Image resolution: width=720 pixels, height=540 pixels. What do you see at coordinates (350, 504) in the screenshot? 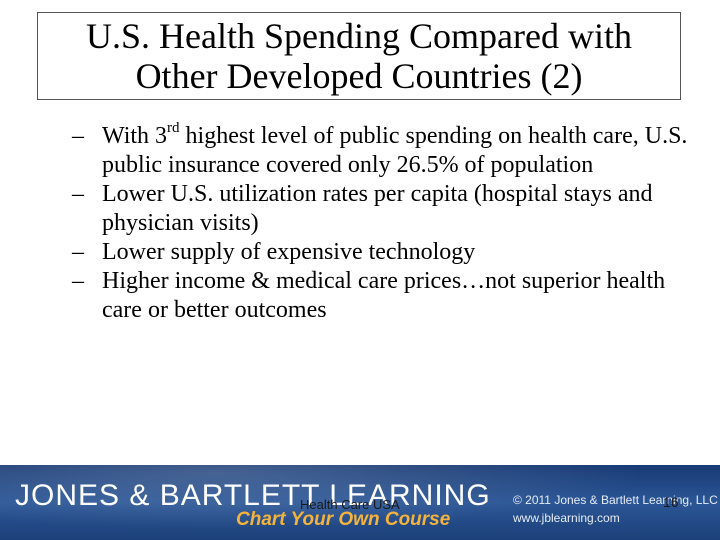
I see `footer-course-title: Health Care USA` at bounding box center [350, 504].